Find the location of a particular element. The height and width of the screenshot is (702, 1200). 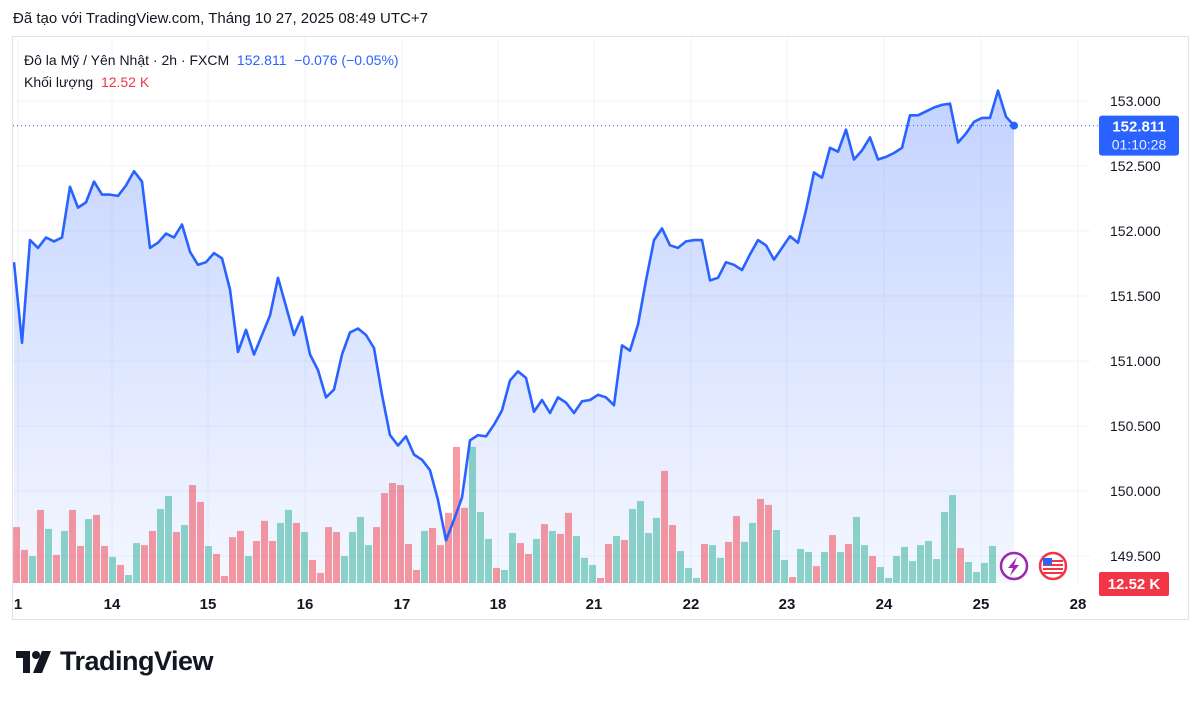

y-tick-label: 152.500 is located at coordinates (1135, 166).